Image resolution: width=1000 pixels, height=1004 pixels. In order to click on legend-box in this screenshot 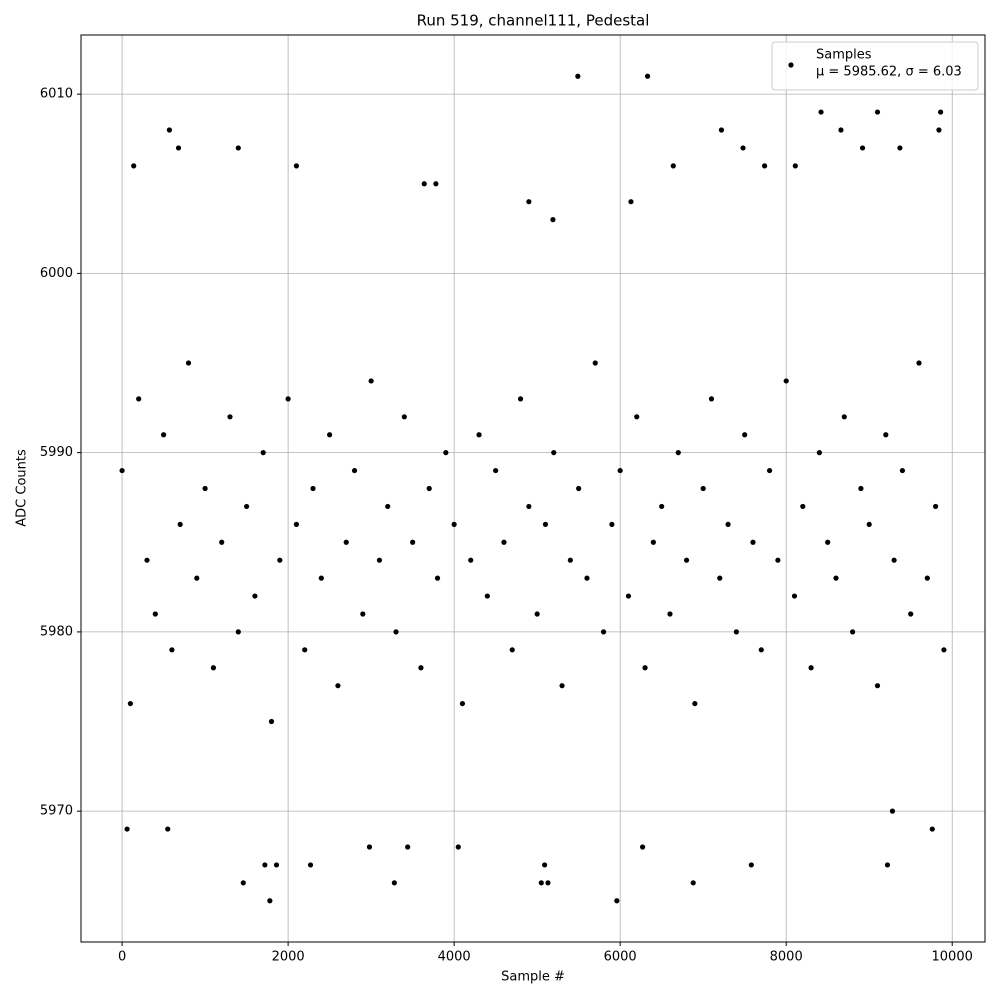, I will do `click(875, 66)`.